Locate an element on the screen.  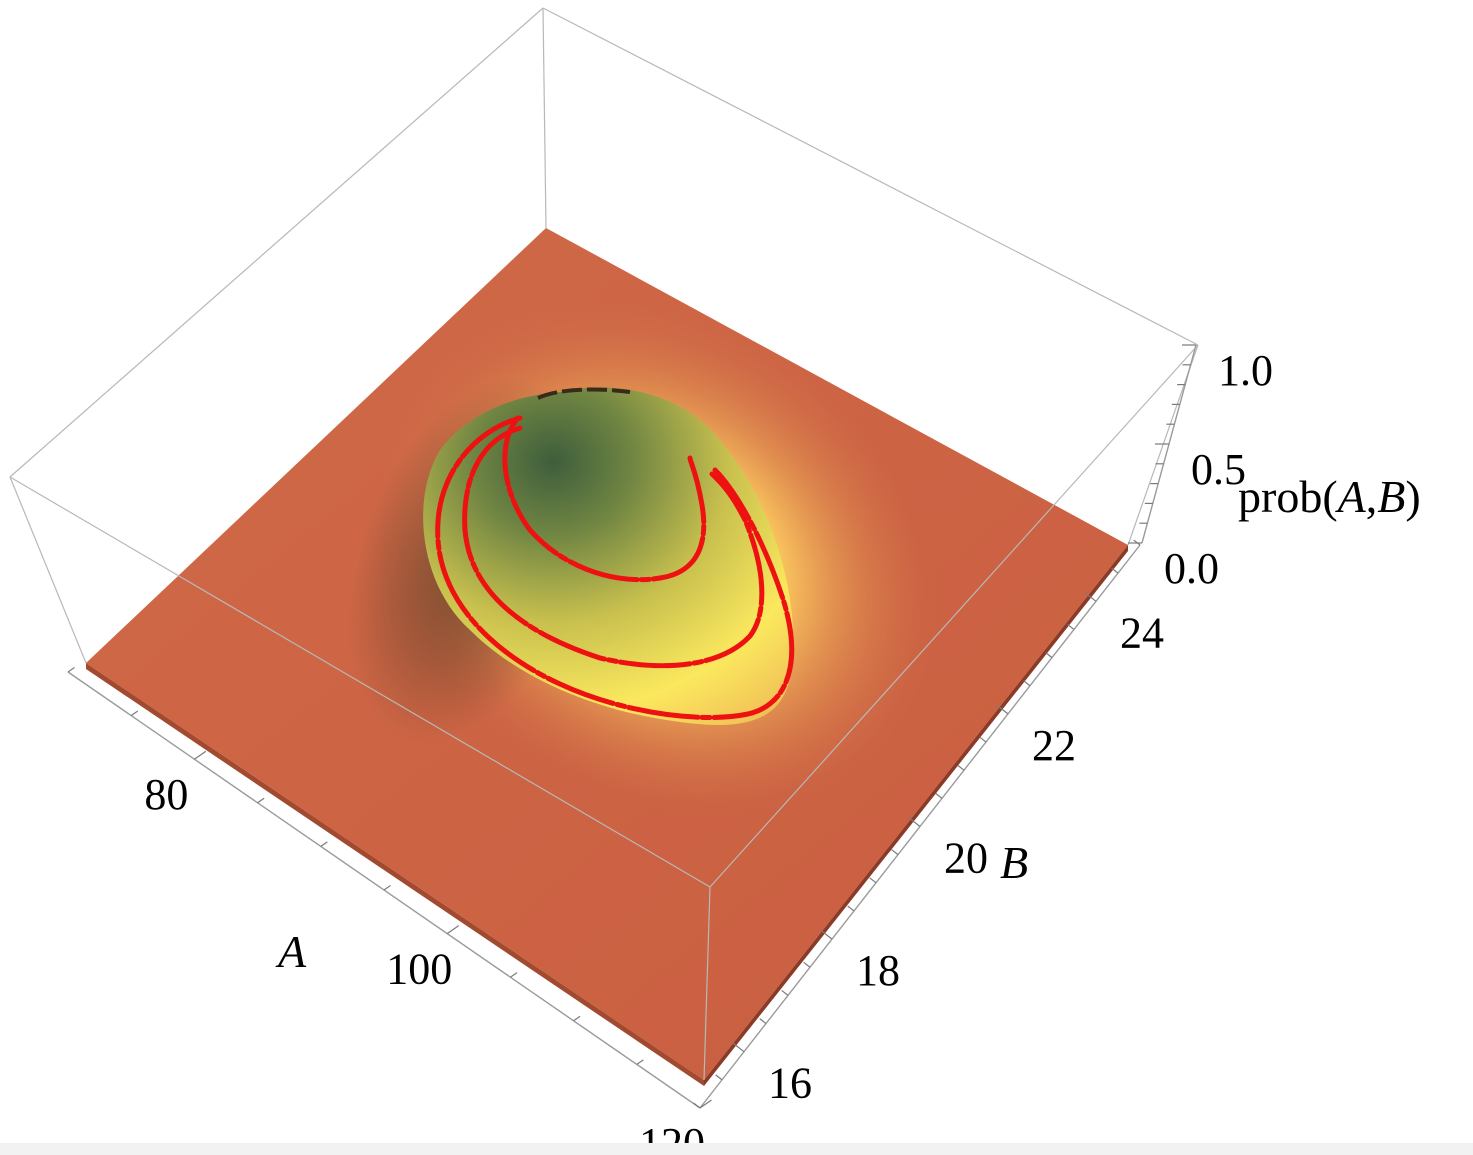
z-axis-label-b: B is located at coordinates (1391, 496).